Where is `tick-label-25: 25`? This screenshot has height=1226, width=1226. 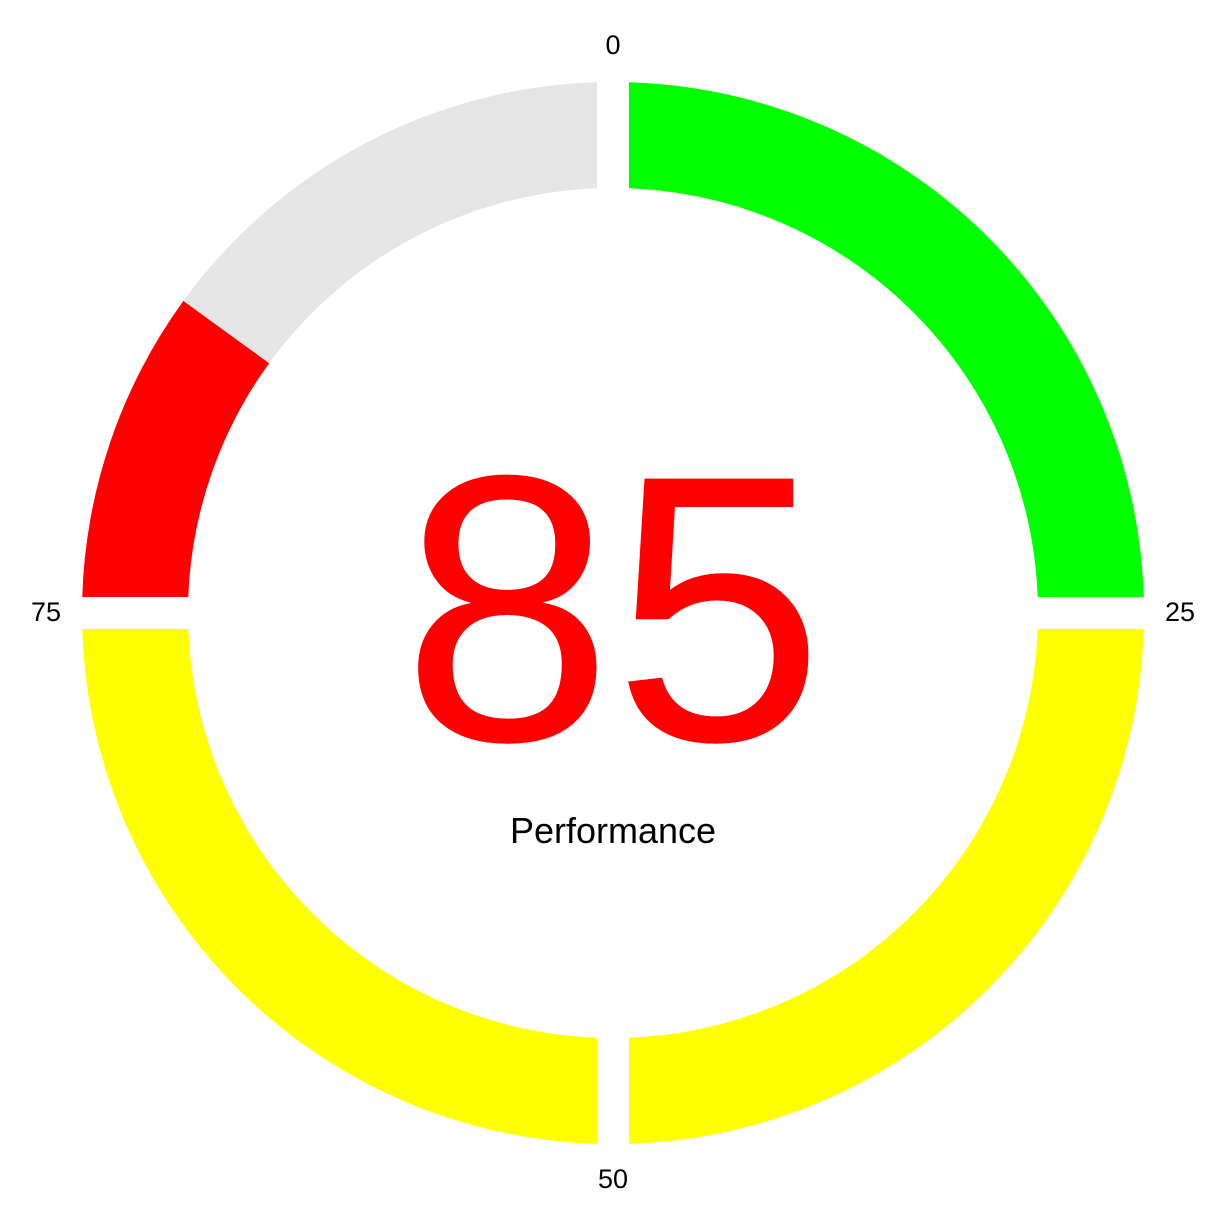
tick-label-25: 25 is located at coordinates (1180, 612).